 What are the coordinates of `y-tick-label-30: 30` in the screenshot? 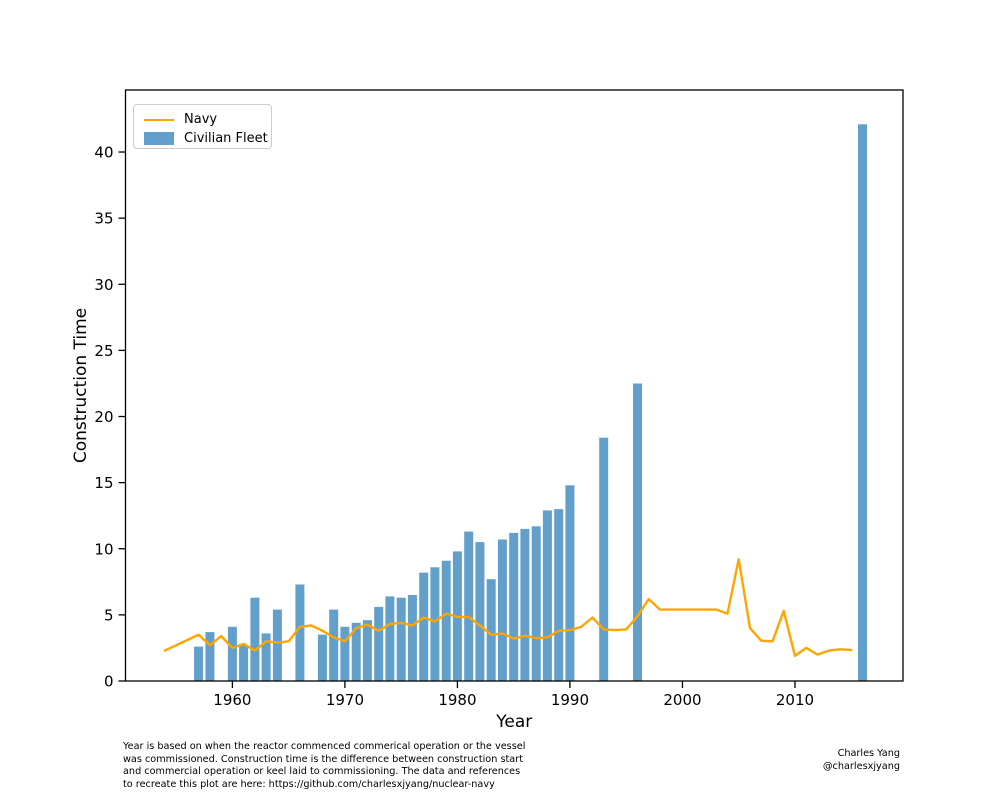 It's located at (103, 285).